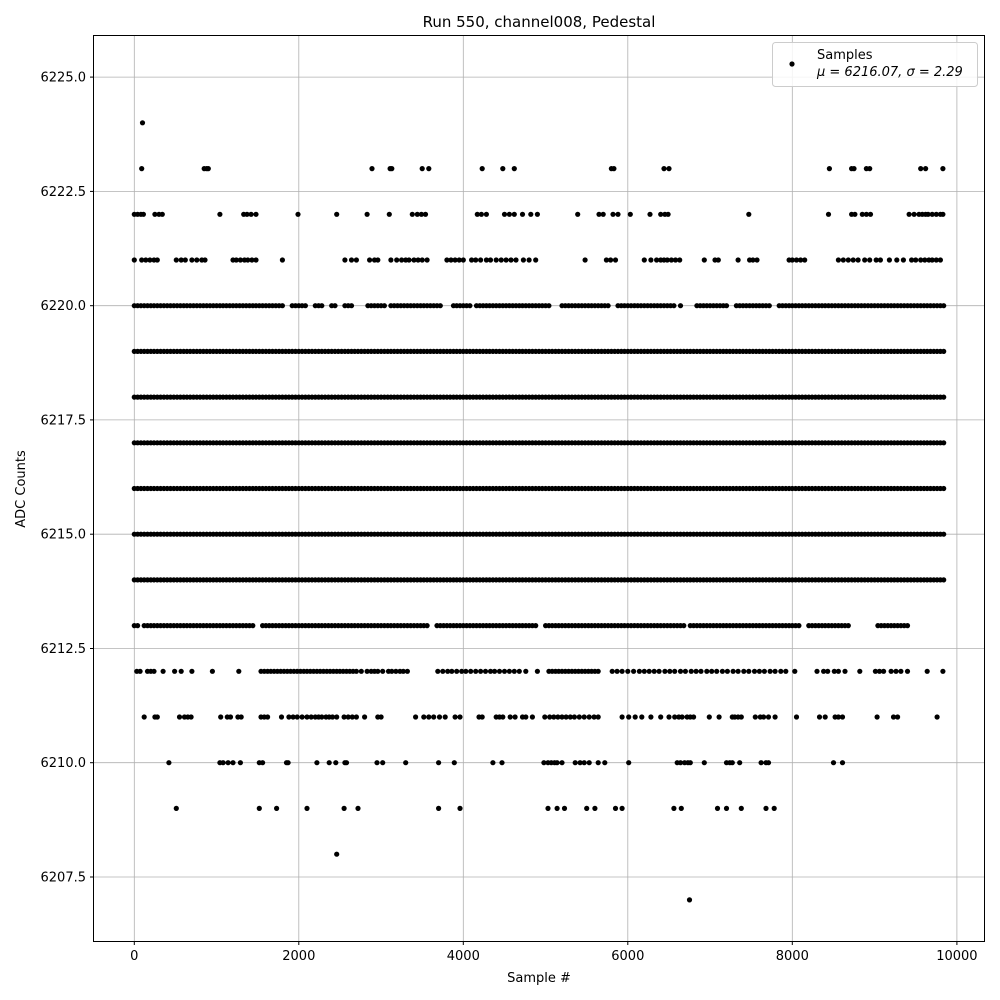  Describe the element at coordinates (64, 763) in the screenshot. I see `y-tick-label: 6210.0` at that location.